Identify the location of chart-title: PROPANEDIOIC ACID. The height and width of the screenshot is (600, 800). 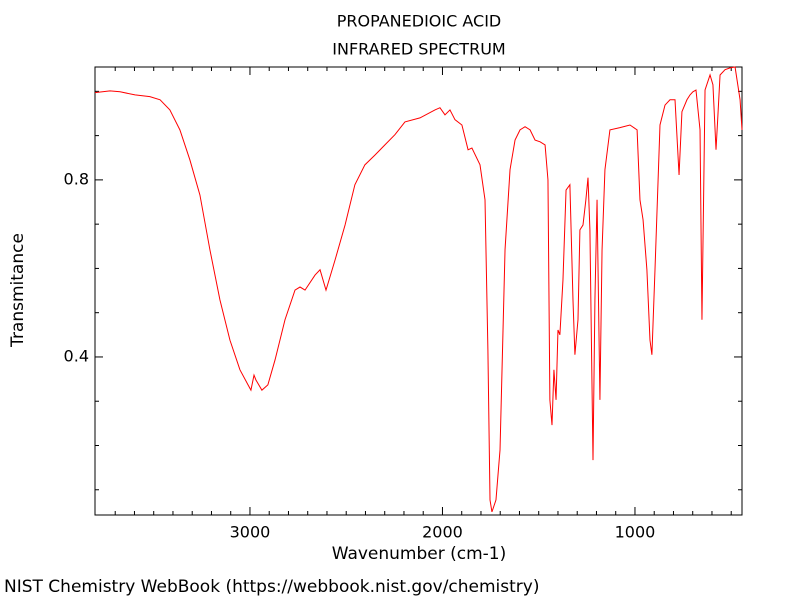
(419, 21).